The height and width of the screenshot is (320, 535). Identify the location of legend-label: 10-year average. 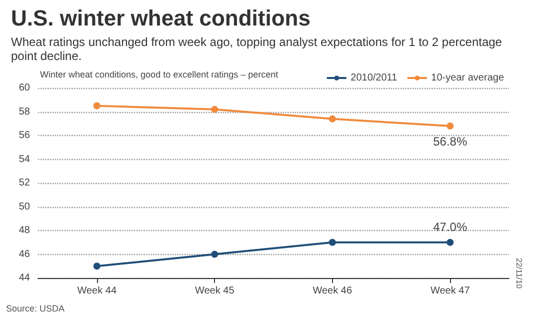
(467, 78).